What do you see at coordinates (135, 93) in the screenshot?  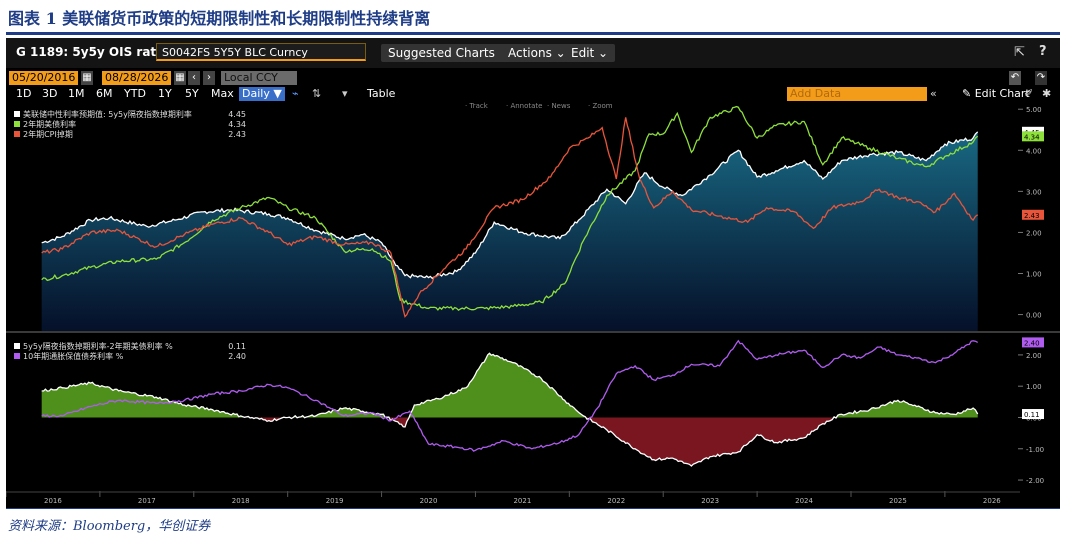 I see `range-ytd: YTD` at bounding box center [135, 93].